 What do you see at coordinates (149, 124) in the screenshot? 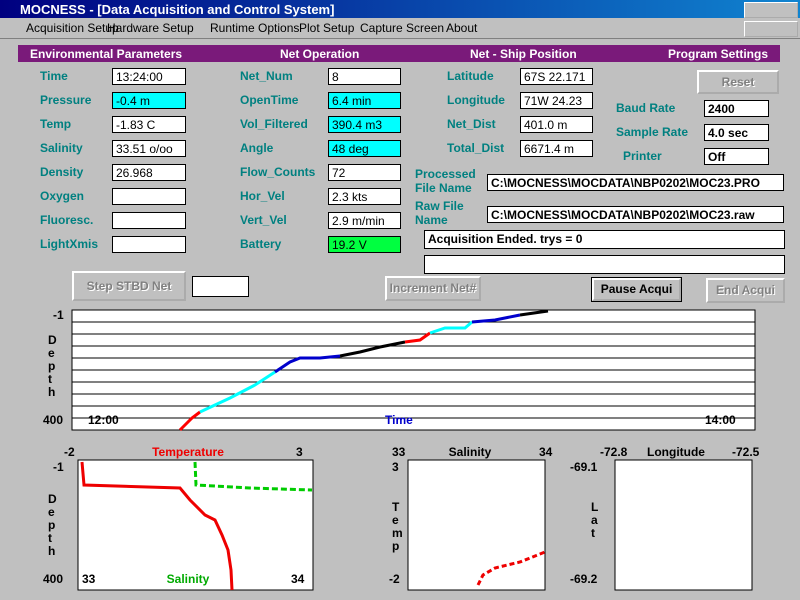
I see `field-value: -1.83 C` at bounding box center [149, 124].